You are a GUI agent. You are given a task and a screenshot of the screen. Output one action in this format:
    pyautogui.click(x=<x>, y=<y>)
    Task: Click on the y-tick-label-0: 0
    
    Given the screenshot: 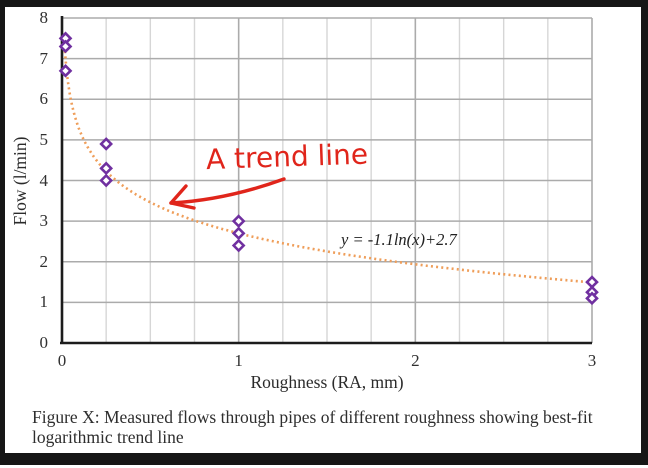 What is the action you would take?
    pyautogui.click(x=44, y=342)
    